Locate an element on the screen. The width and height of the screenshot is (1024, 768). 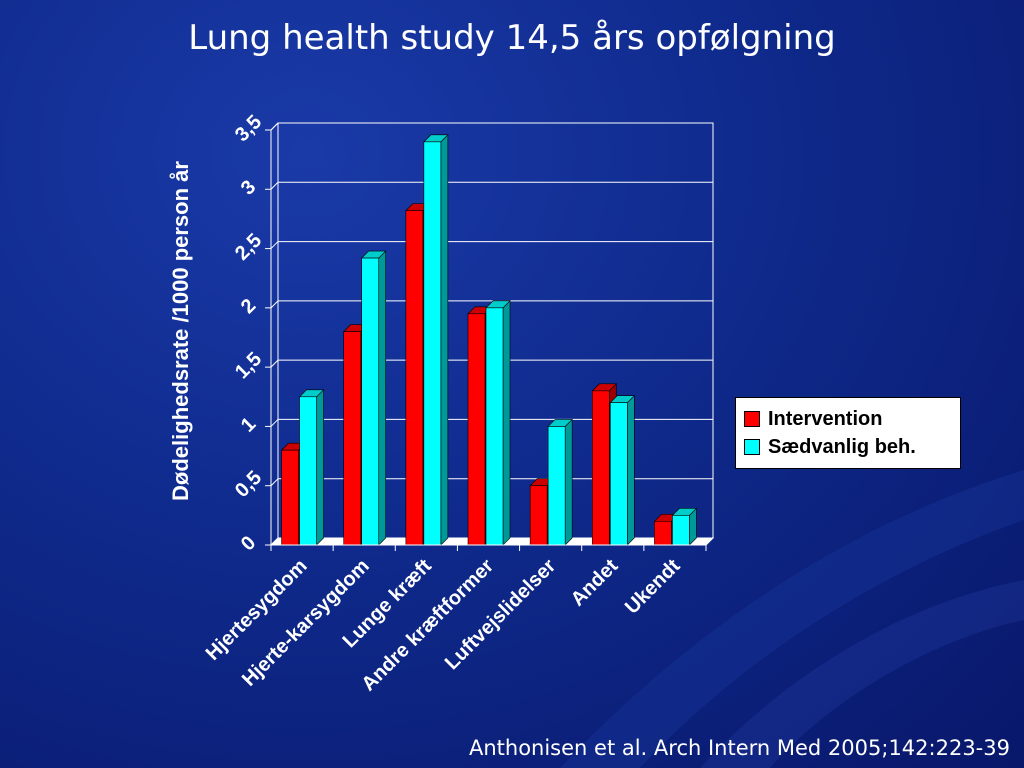
y-tick-label: 0,5 is located at coordinates (248, 484).